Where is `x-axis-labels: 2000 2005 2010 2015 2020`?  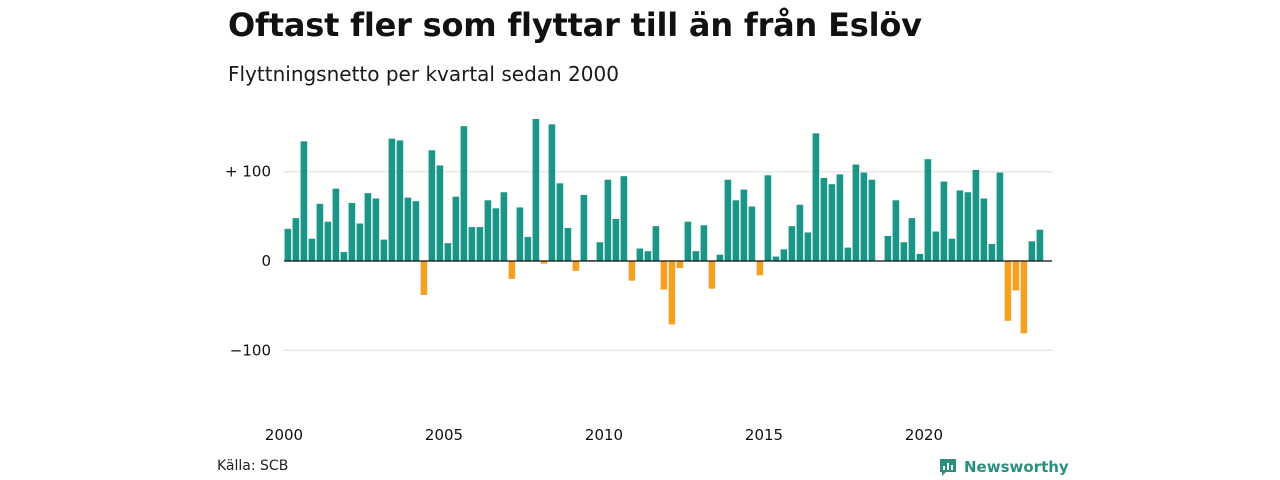 x-axis-labels: 2000 2005 2010 2015 2020 is located at coordinates (604, 435).